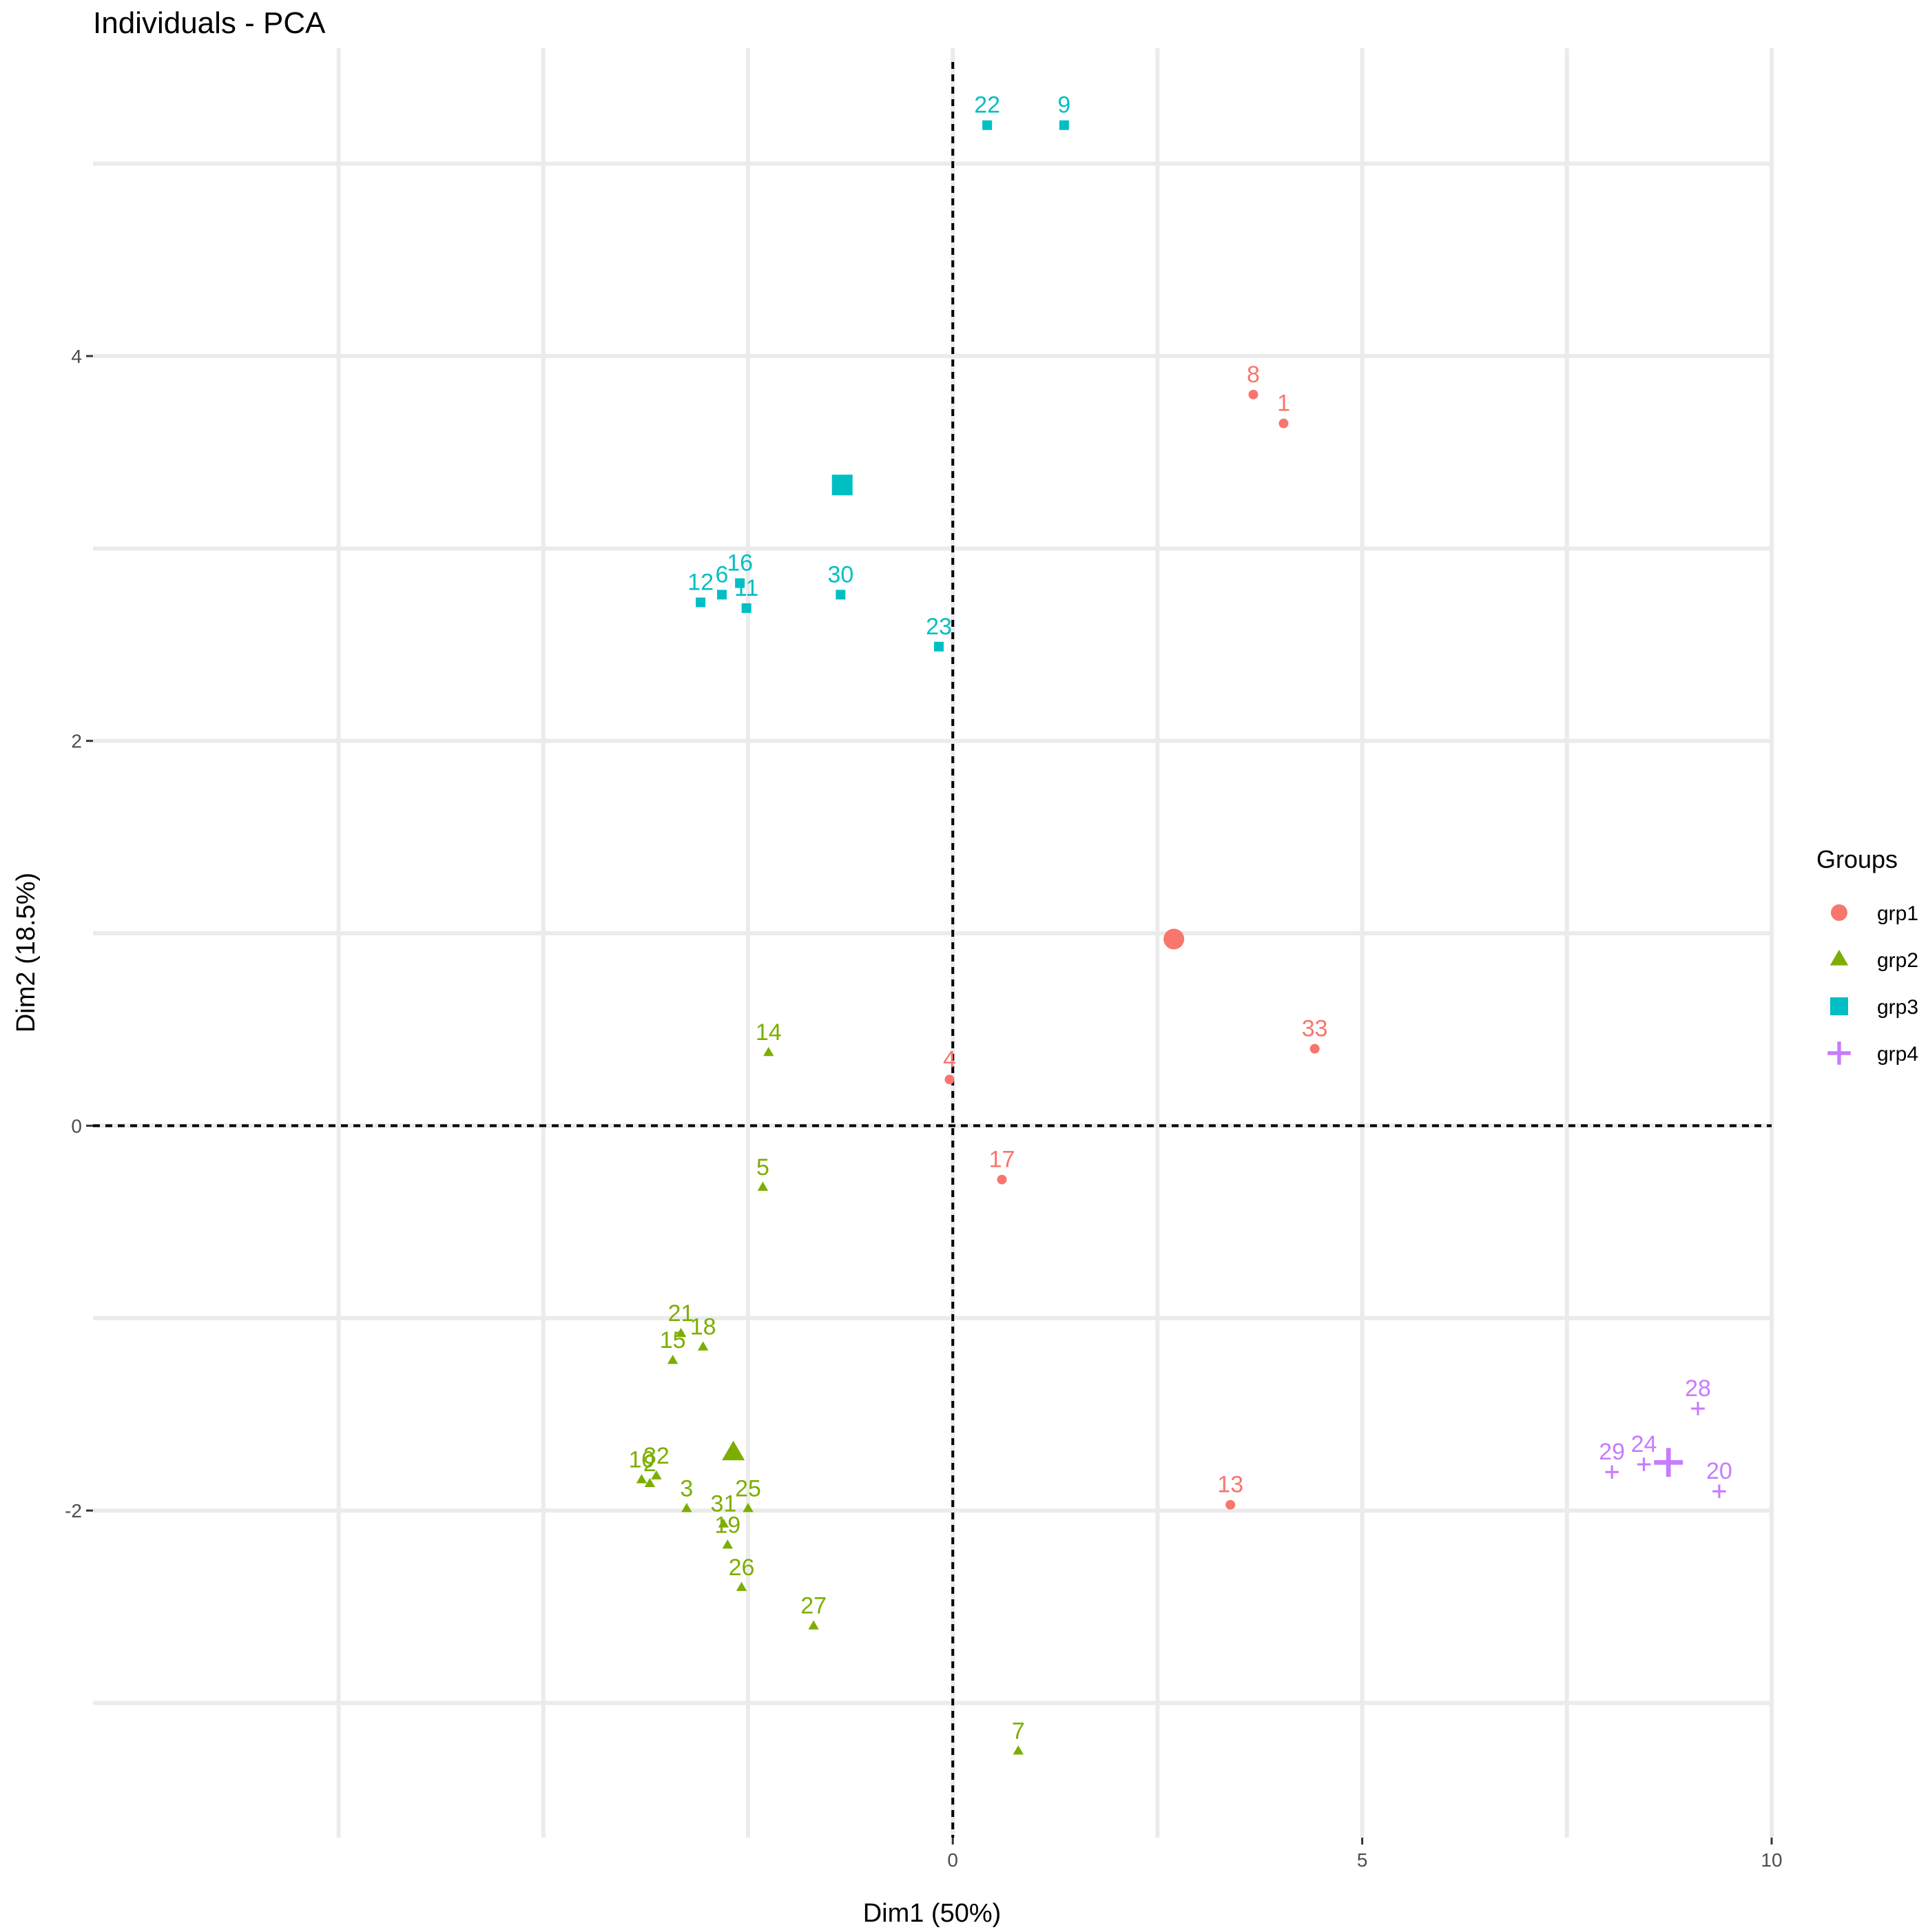 The height and width of the screenshot is (1932, 1928). What do you see at coordinates (1897, 913) in the screenshot?
I see `legend-label-grp1: grp1` at bounding box center [1897, 913].